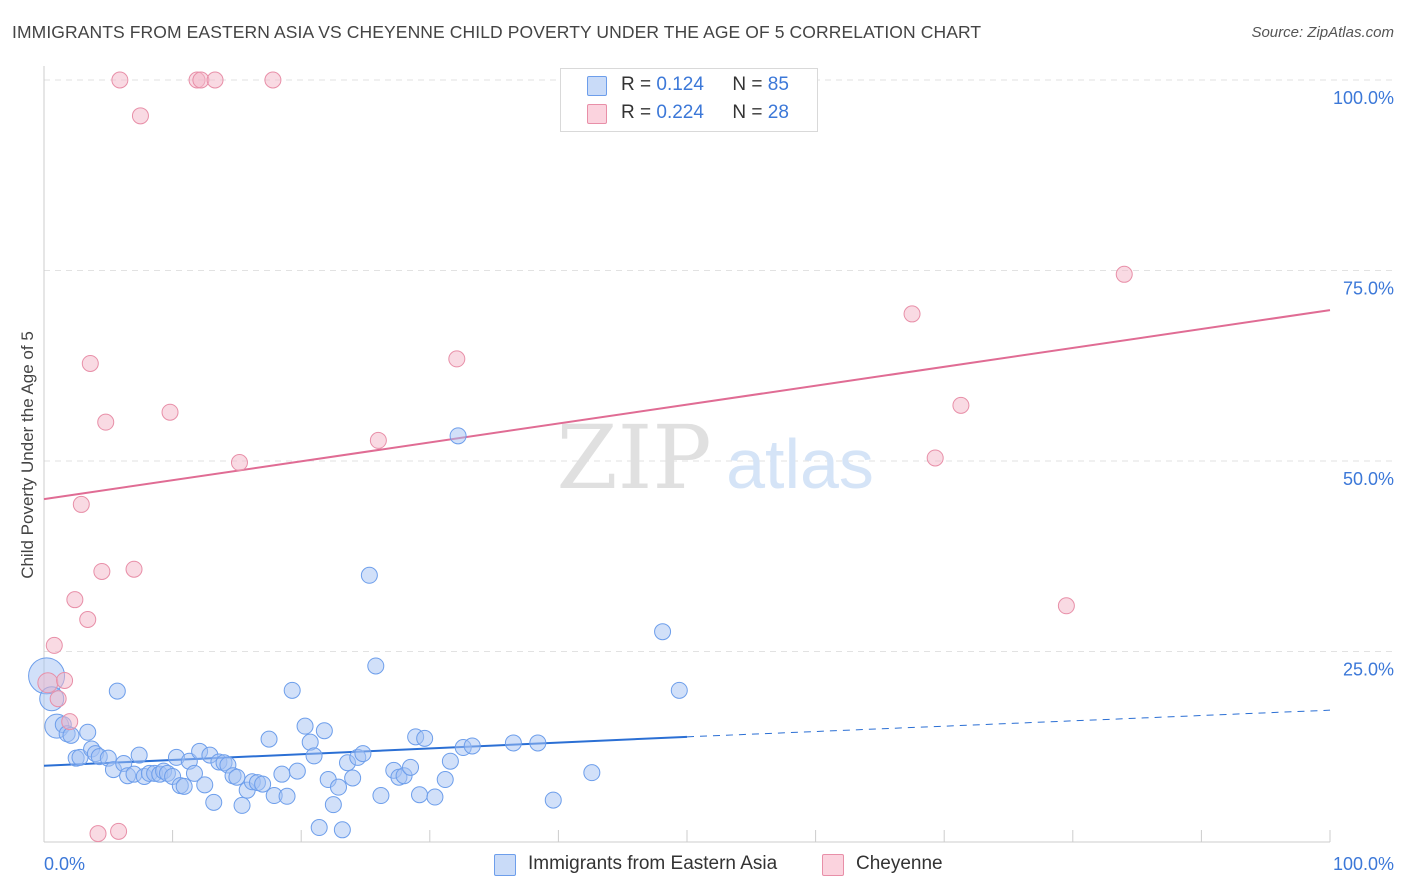  I want to click on y-tick-label-0: 25.0%, so click(1368, 670).